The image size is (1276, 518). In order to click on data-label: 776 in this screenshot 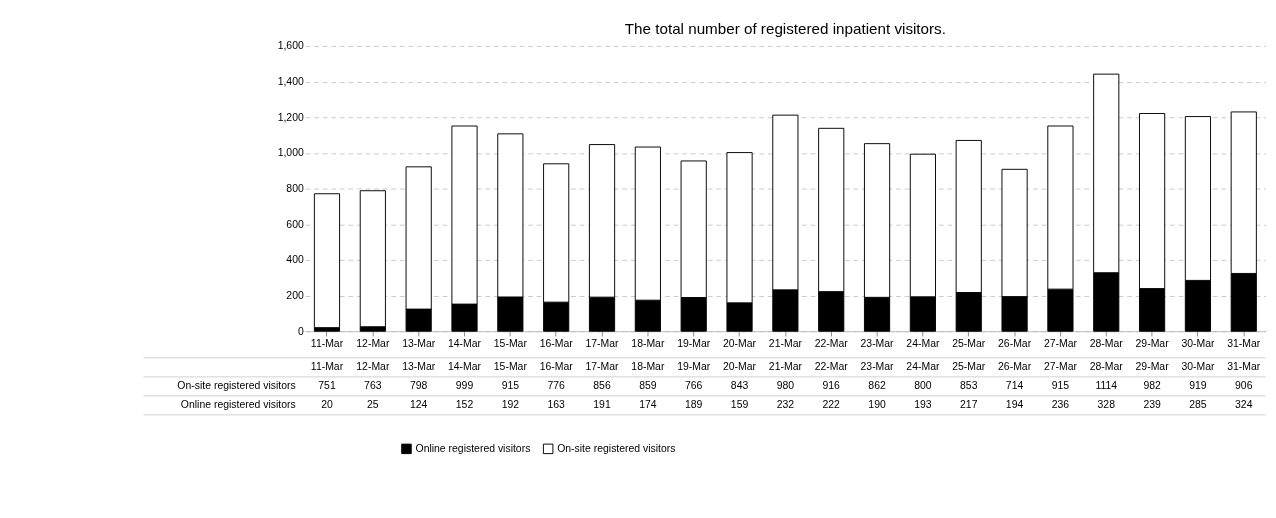, I will do `click(556, 386)`.